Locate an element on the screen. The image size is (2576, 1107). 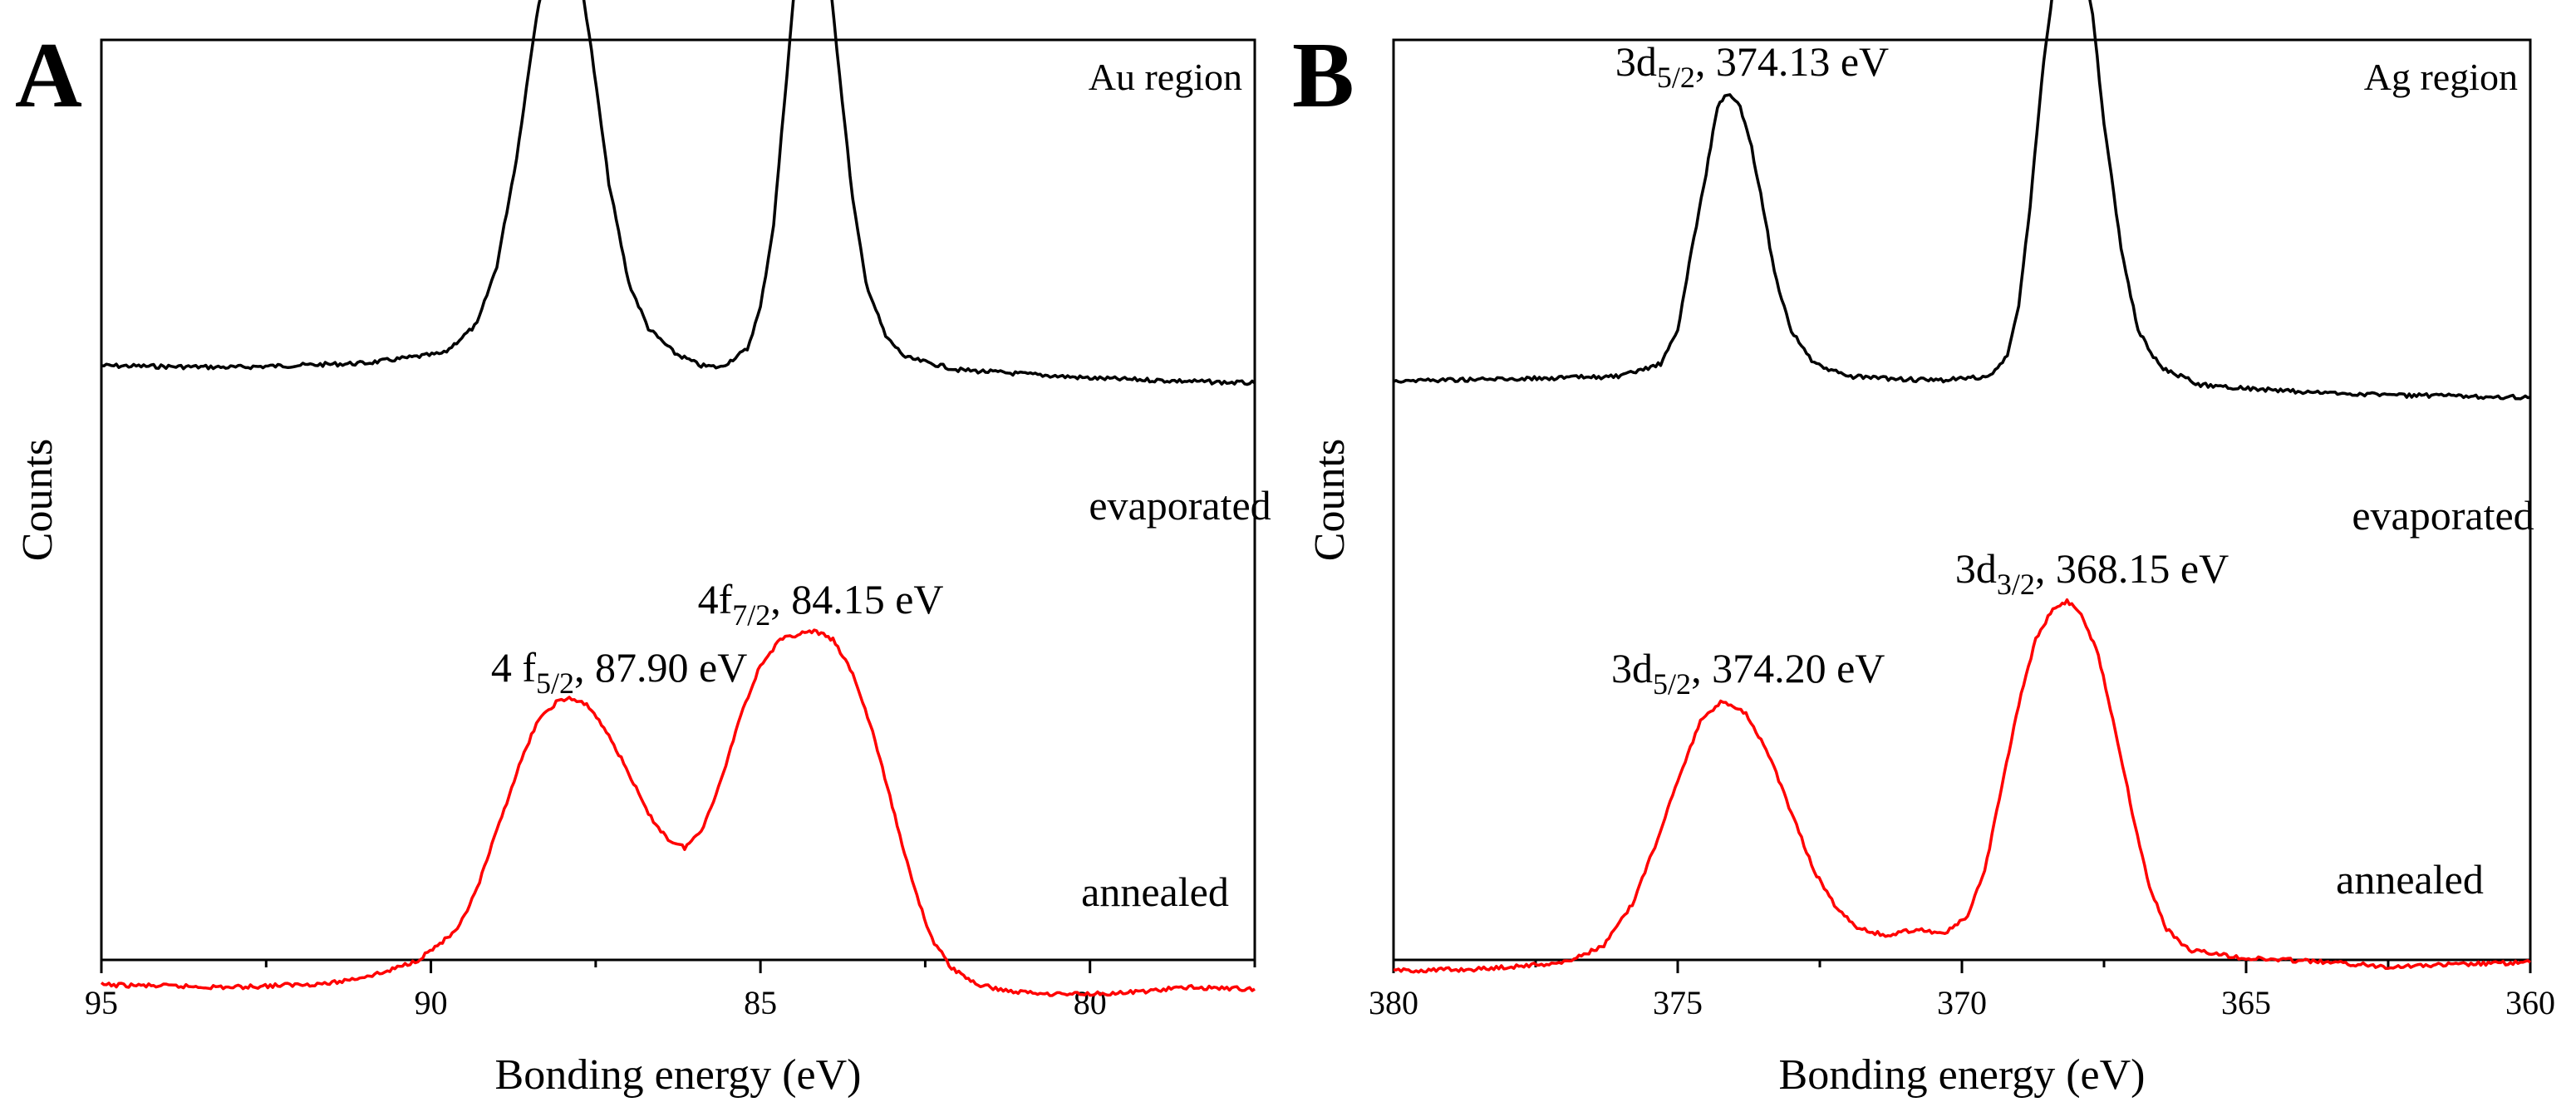
x-tick-label-b-0: 380 is located at coordinates (1393, 1003).